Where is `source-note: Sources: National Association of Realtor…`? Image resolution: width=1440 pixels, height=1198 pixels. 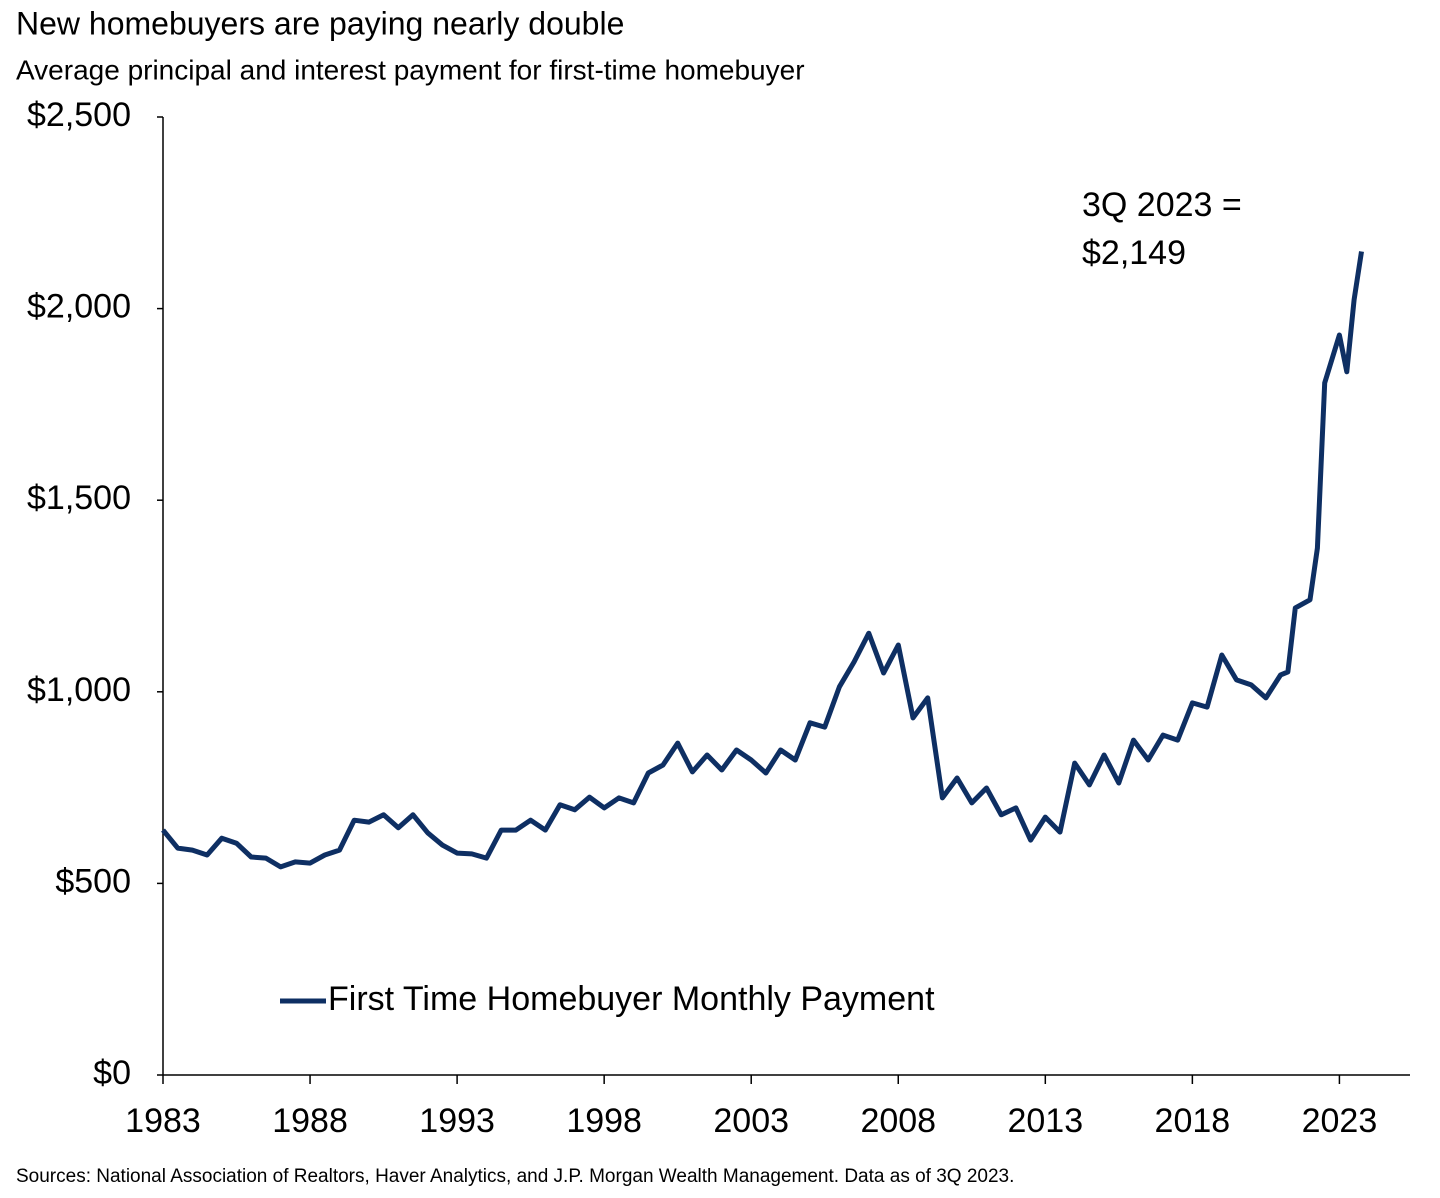 source-note: Sources: National Association of Realtor… is located at coordinates (515, 1176).